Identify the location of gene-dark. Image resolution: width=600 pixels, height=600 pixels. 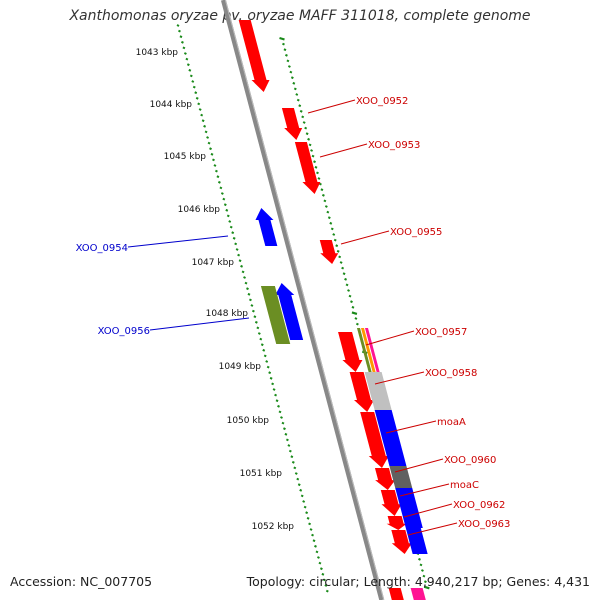
(401, 477).